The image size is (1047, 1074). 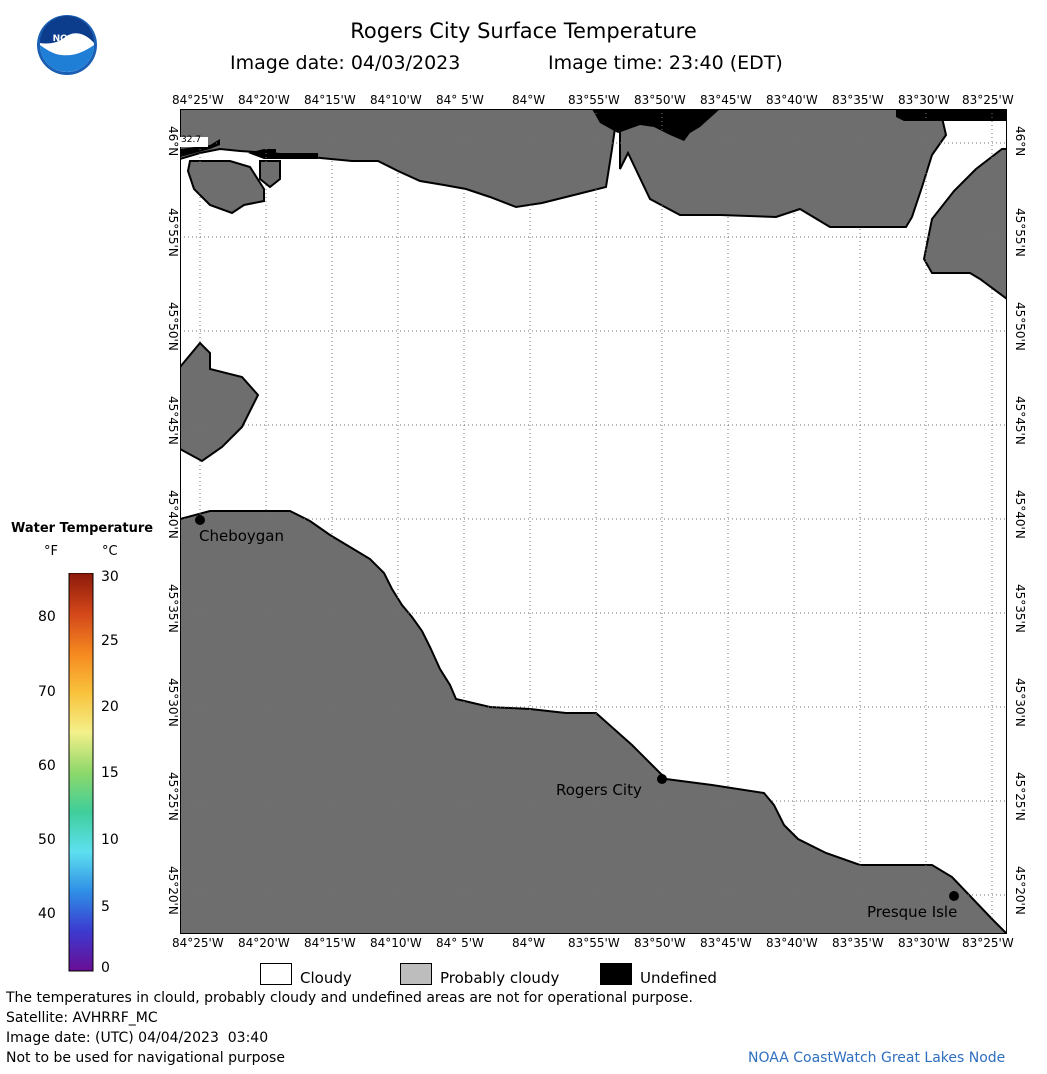 What do you see at coordinates (47, 840) in the screenshot?
I see `colorbar-f-tick: 50` at bounding box center [47, 840].